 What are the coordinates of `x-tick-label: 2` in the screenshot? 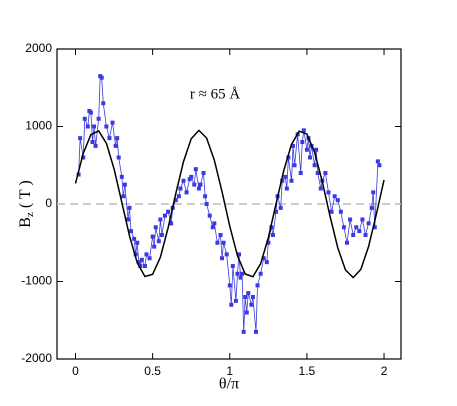 It's located at (384, 371).